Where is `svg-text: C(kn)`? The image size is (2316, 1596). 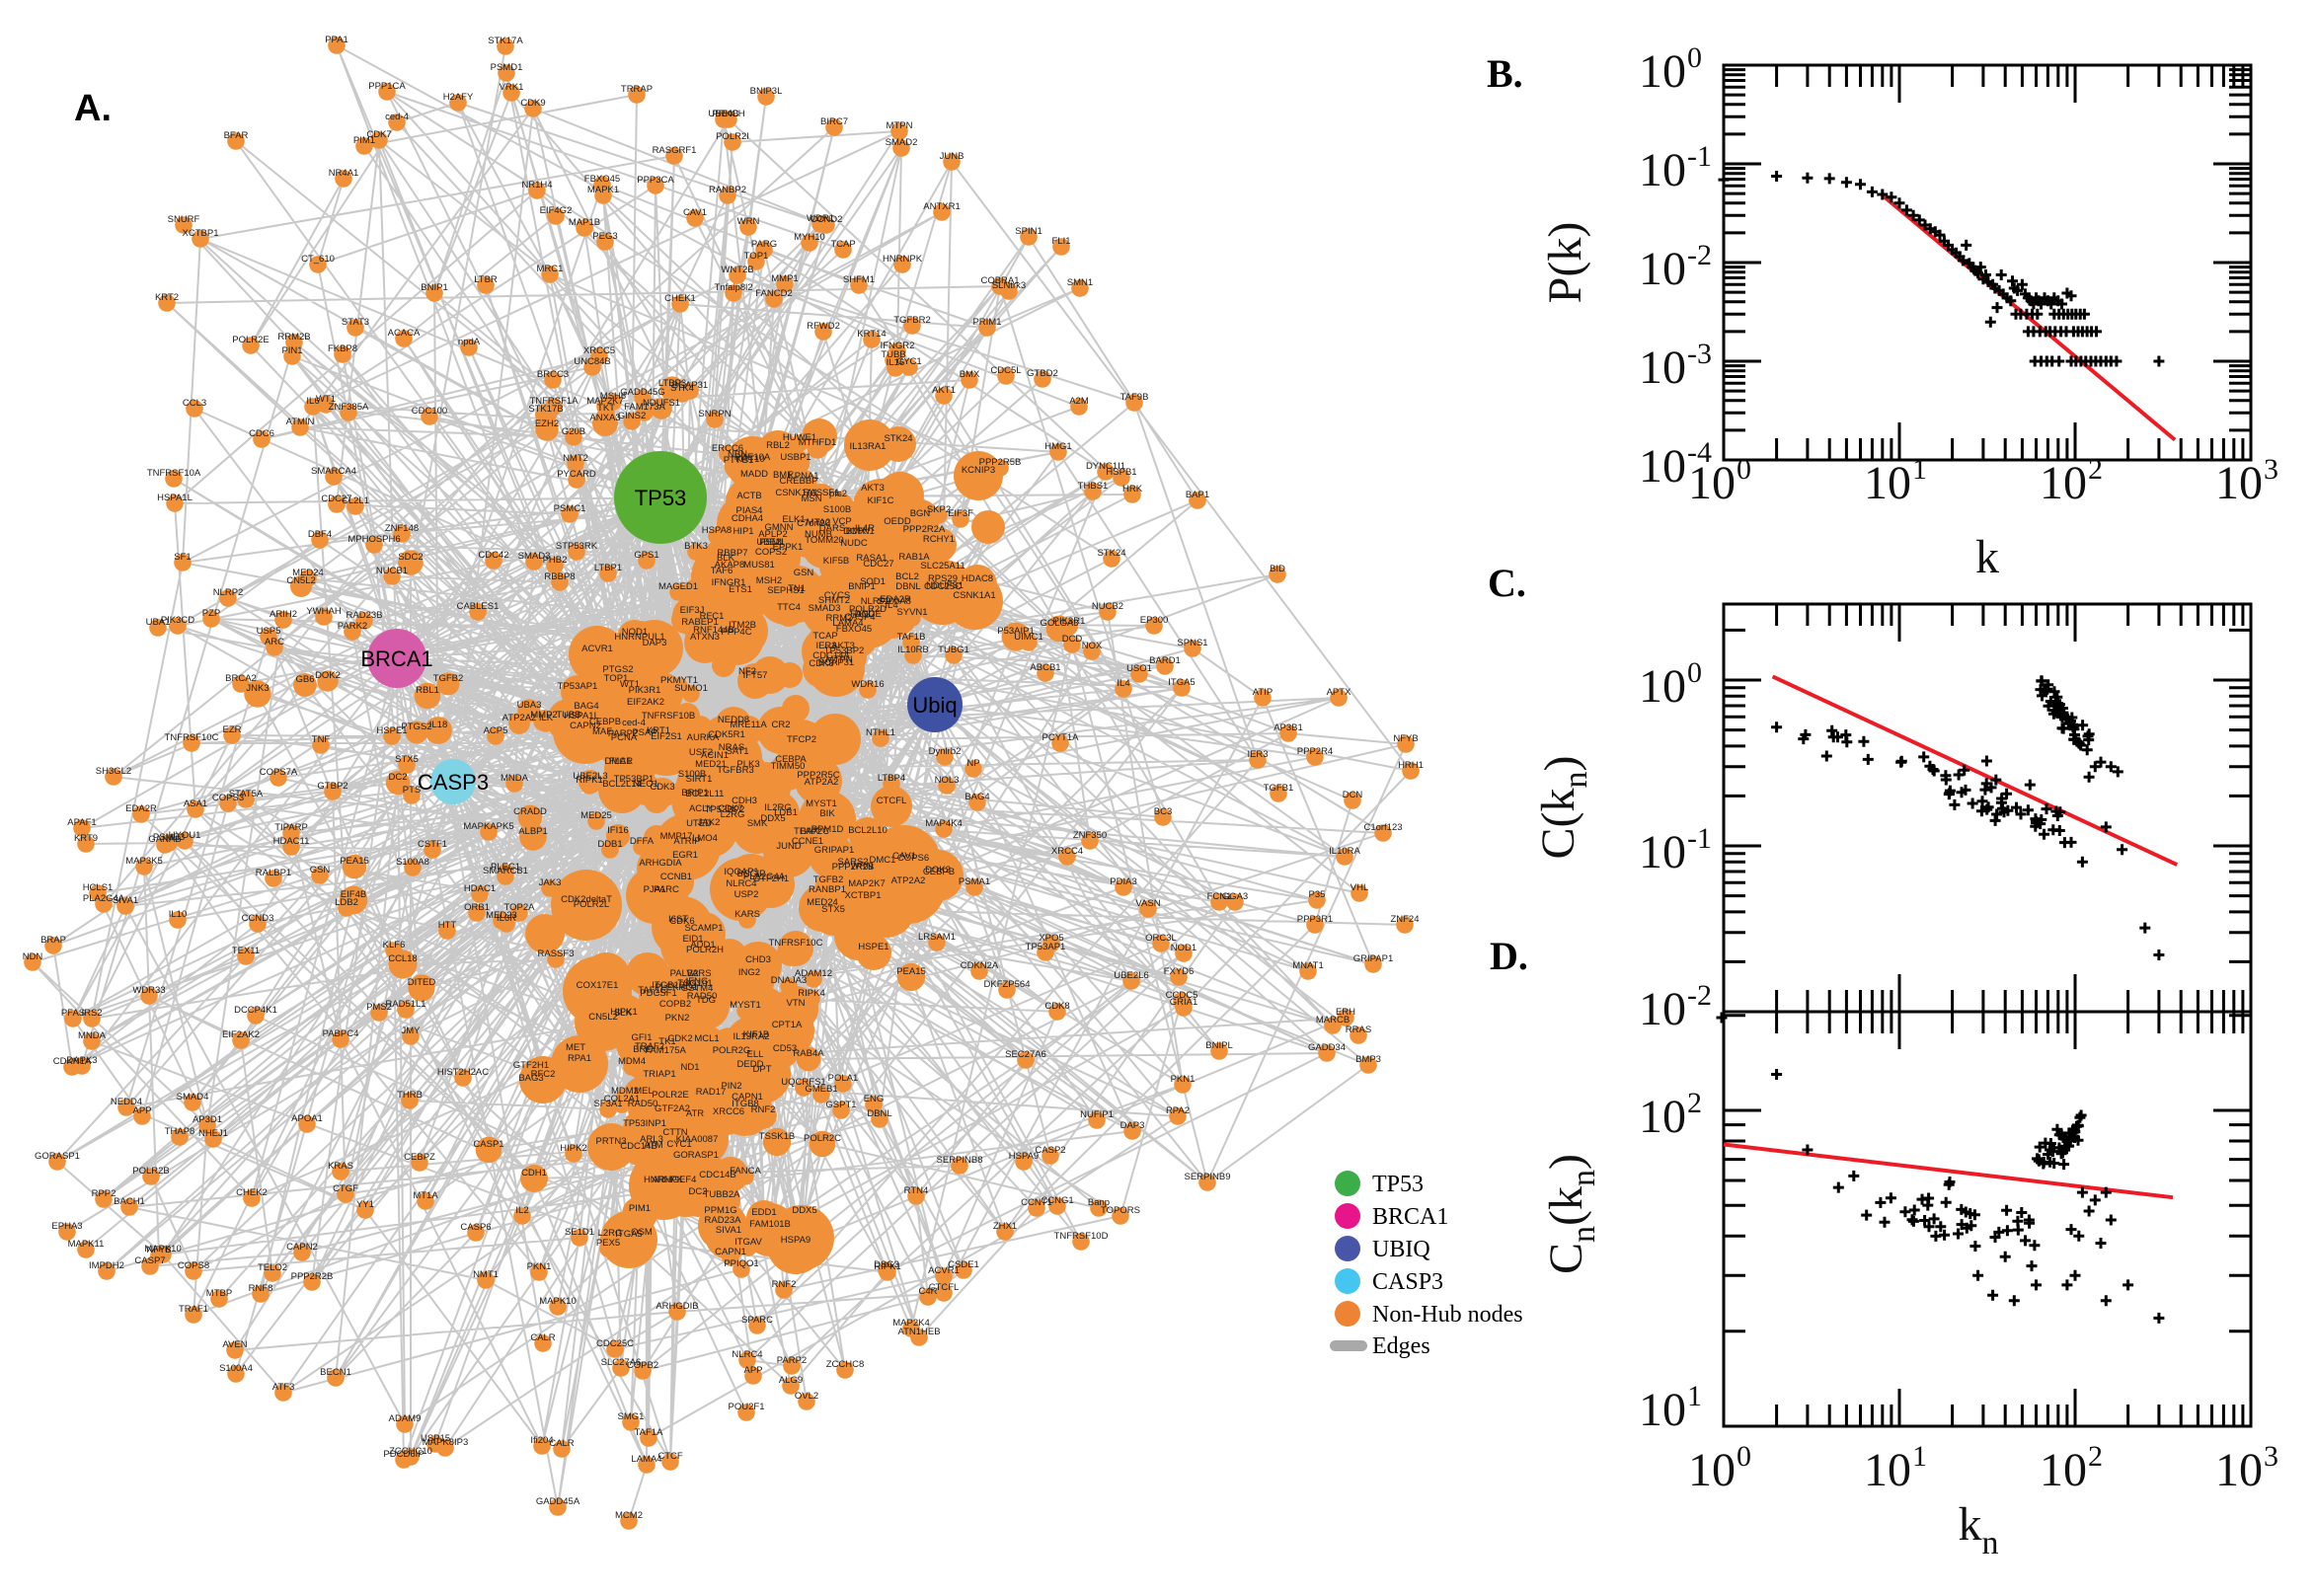
svg-text: C(kn) is located at coordinates (1563, 808).